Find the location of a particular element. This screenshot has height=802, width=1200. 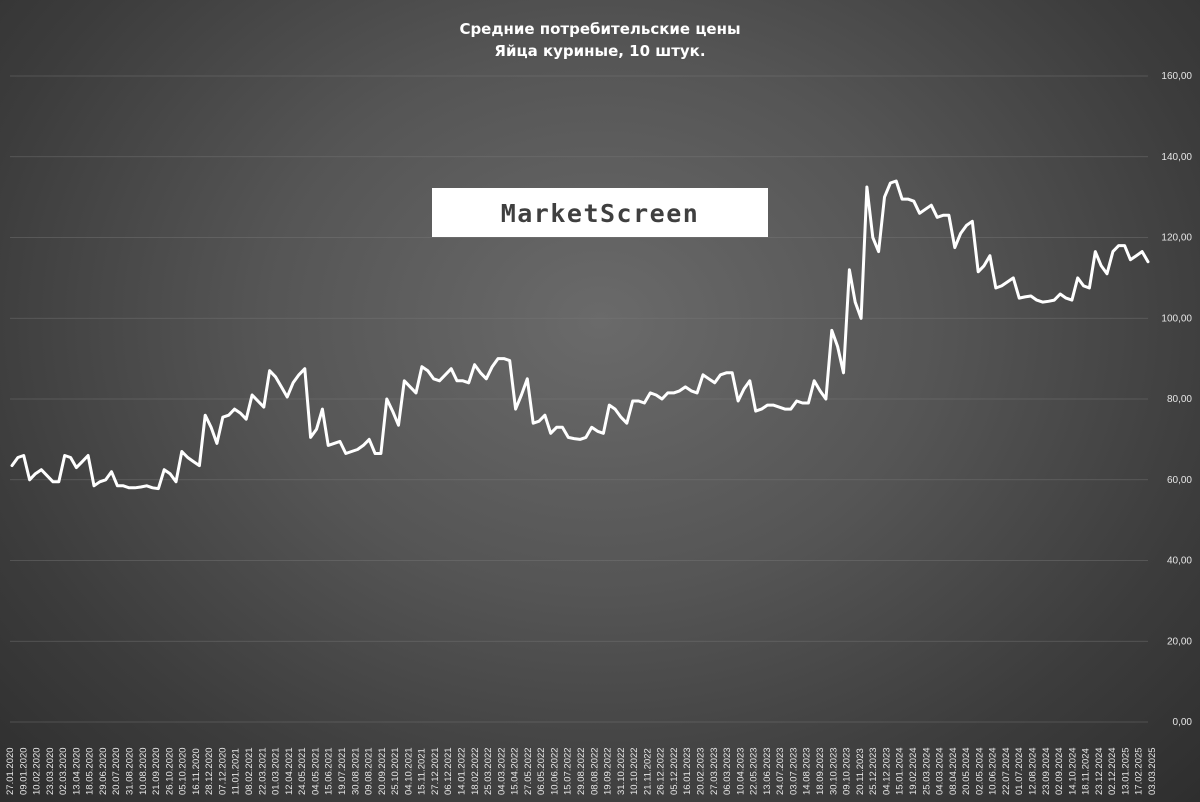

x-tick-label: 04.05.2021 is located at coordinates (315, 771).